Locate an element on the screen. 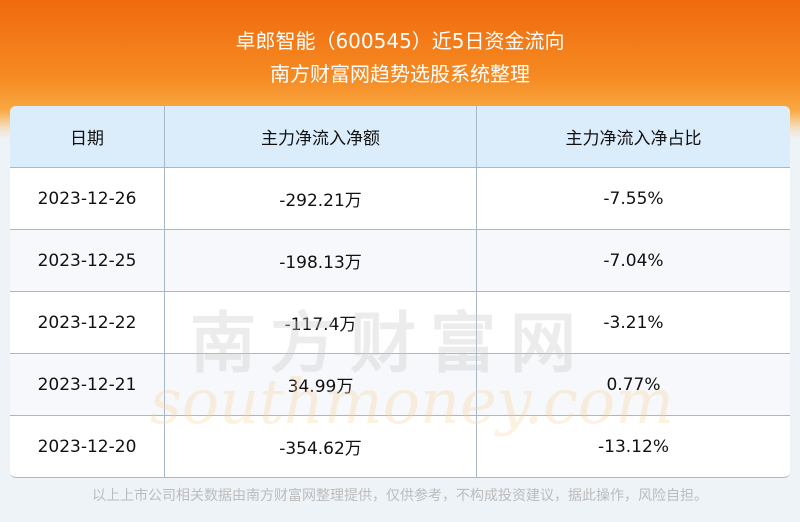  date-cell: 2023-12-21 is located at coordinates (87, 384).